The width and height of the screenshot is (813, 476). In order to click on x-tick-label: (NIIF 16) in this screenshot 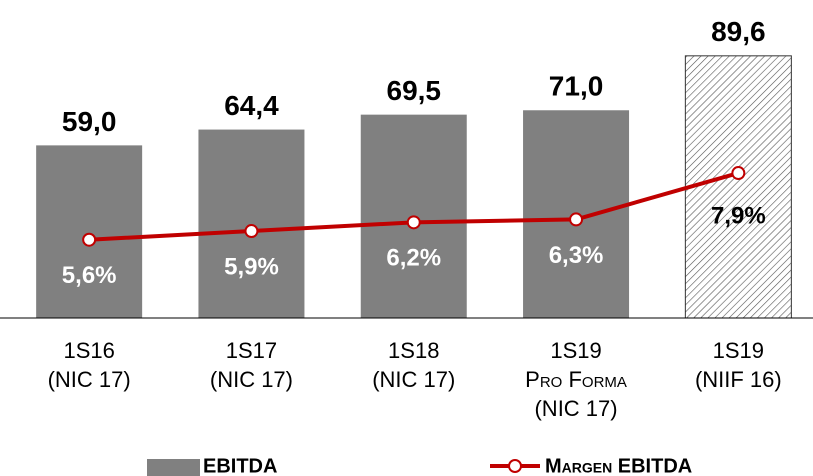, I will do `click(738, 379)`.